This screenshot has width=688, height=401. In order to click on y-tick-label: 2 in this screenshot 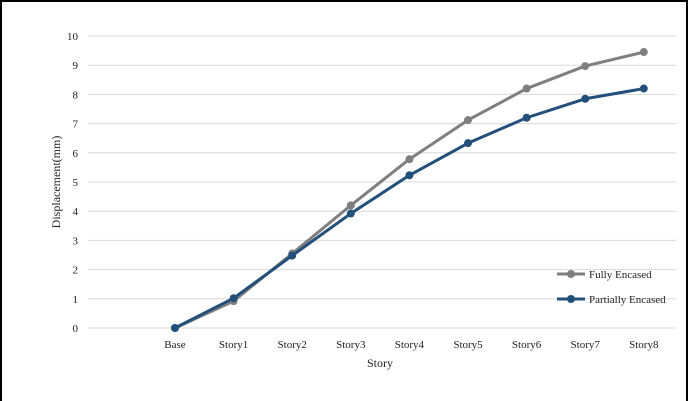, I will do `click(76, 271)`.